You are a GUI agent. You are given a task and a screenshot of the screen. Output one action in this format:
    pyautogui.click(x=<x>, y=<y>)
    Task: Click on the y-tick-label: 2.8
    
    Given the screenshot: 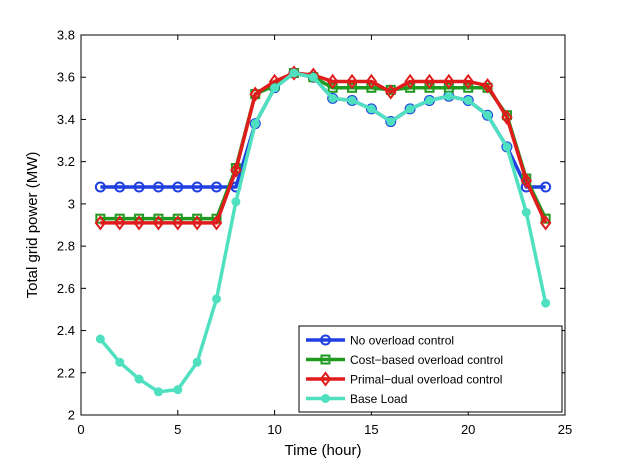 What is the action you would take?
    pyautogui.click(x=66, y=246)
    